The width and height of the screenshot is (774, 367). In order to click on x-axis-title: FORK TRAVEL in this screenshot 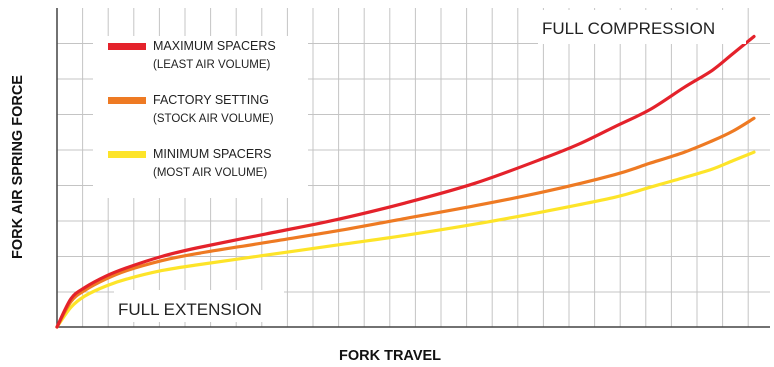, I will do `click(390, 356)`.